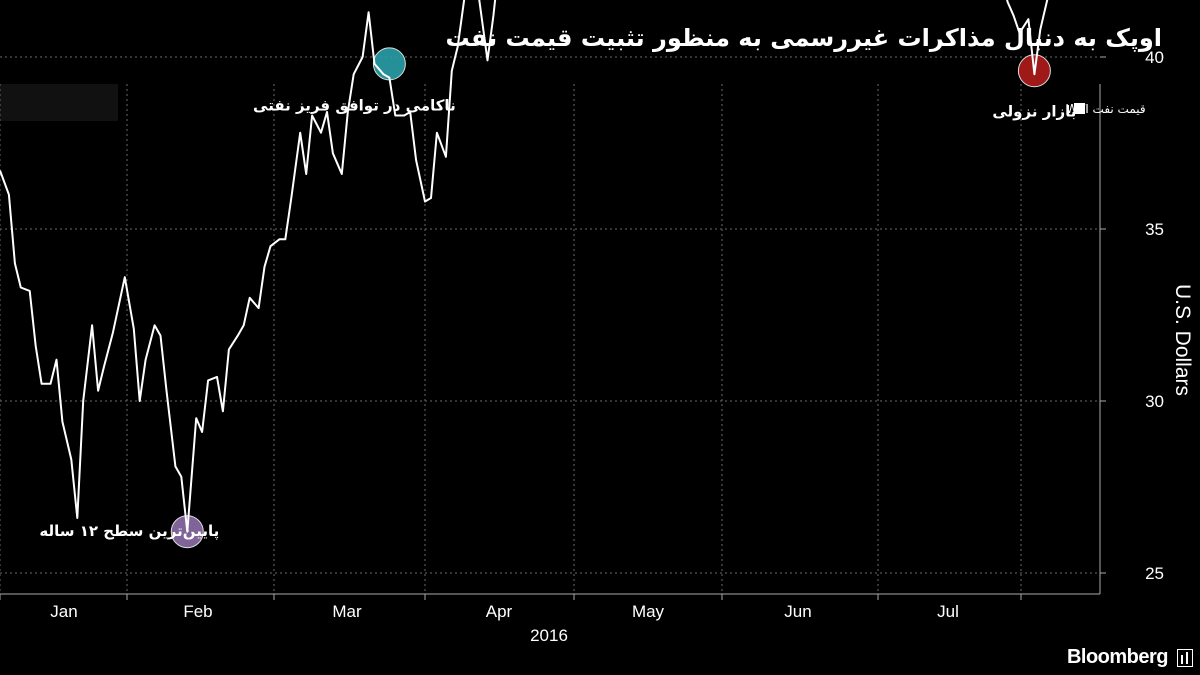 This screenshot has height=675, width=1200. What do you see at coordinates (63, 611) in the screenshot?
I see `x-tick-label: Jan` at bounding box center [63, 611].